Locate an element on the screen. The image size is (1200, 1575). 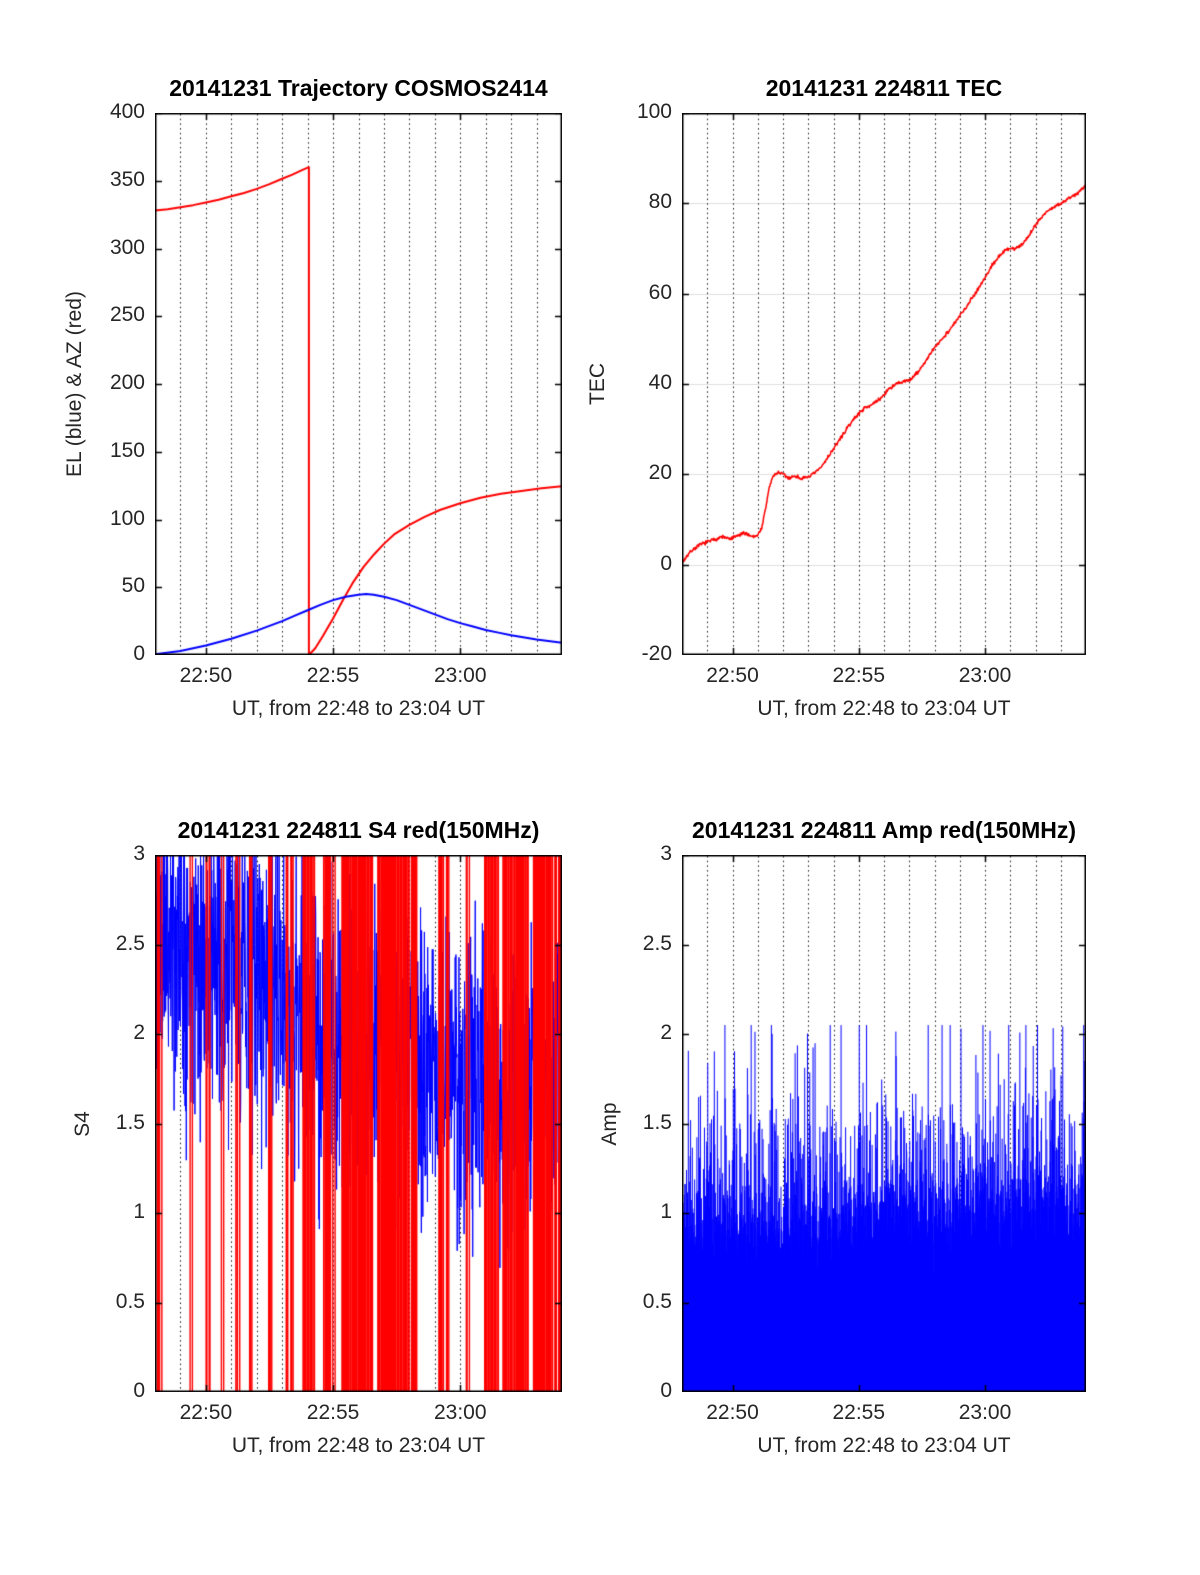
plot-canvas-amp is located at coordinates (884, 1123).